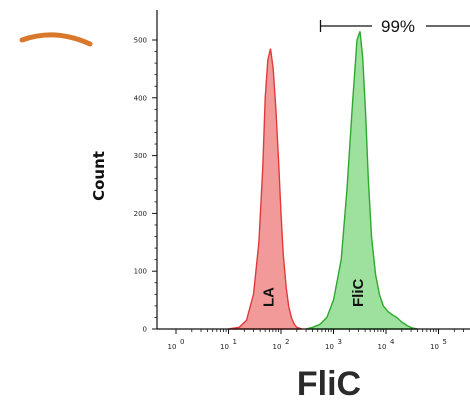 The width and height of the screenshot is (470, 411). I want to click on series-label-flic: FliC, so click(358, 293).